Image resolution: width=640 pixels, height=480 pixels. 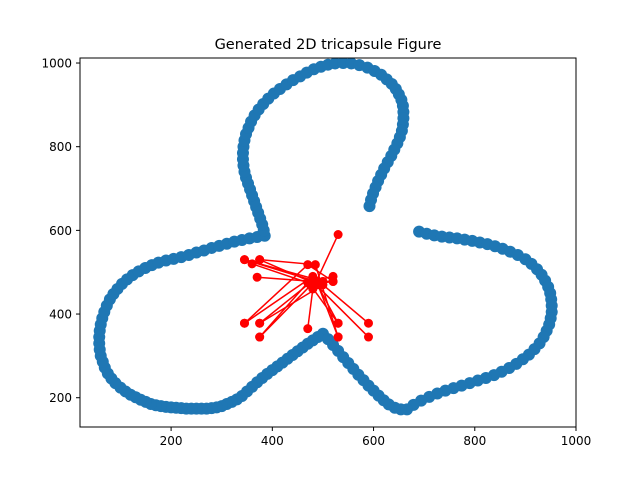 I want to click on y-tick-label: 1000, so click(x=56, y=64).